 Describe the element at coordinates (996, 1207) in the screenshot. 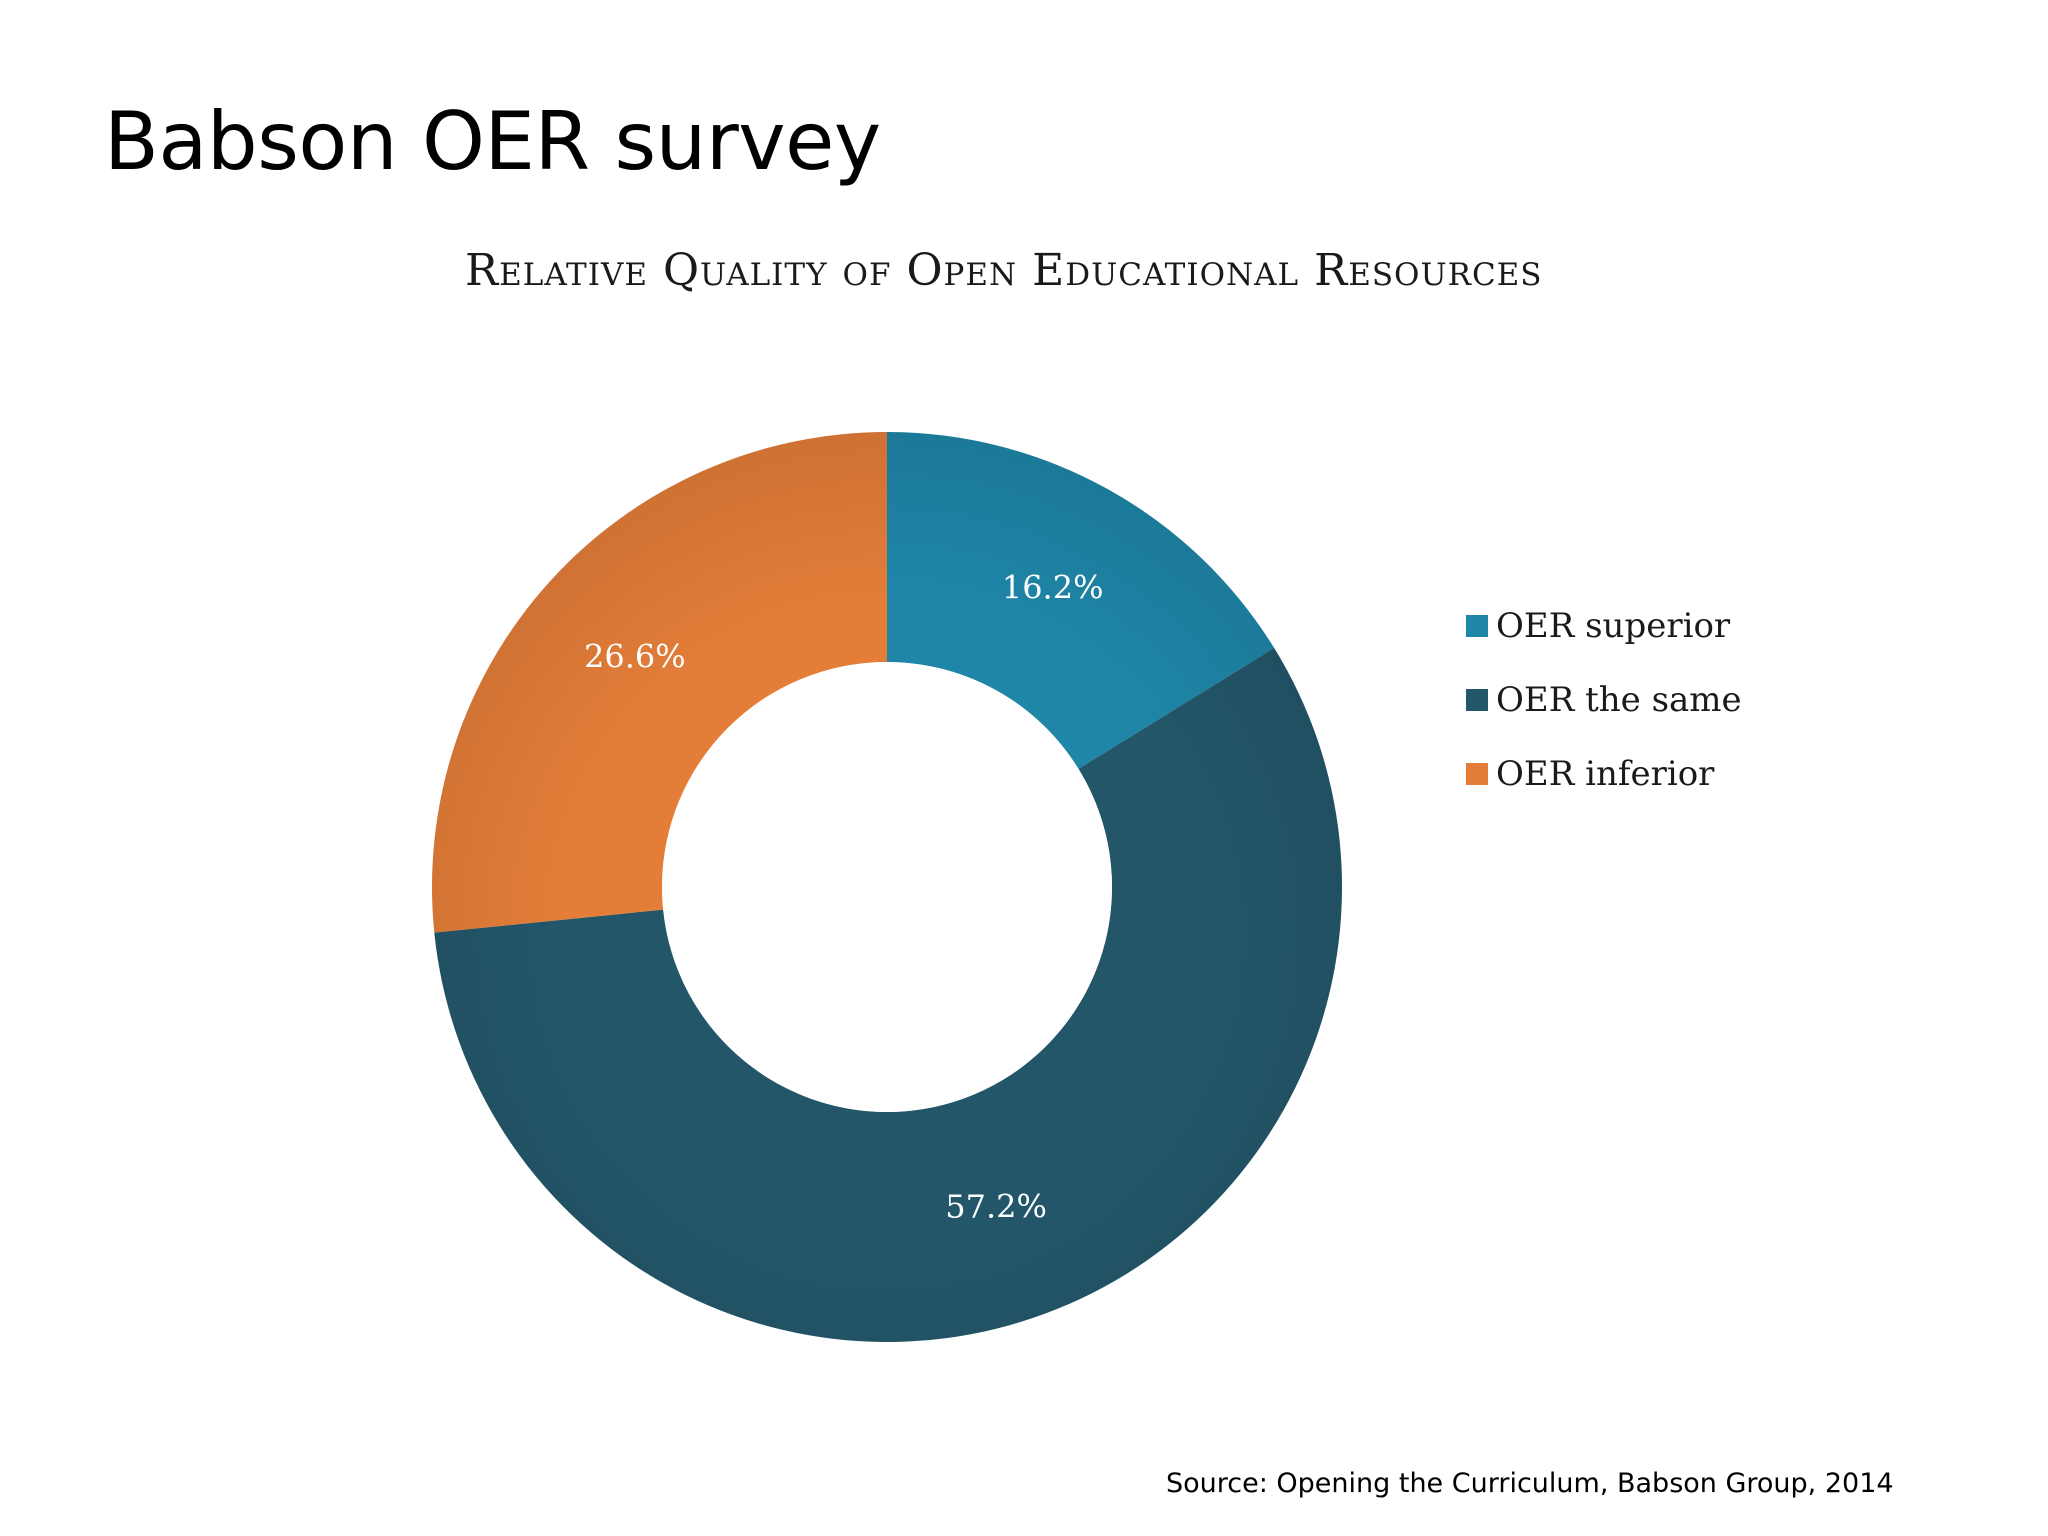

I see `slice-label-oer-the-same: 57.2%` at that location.